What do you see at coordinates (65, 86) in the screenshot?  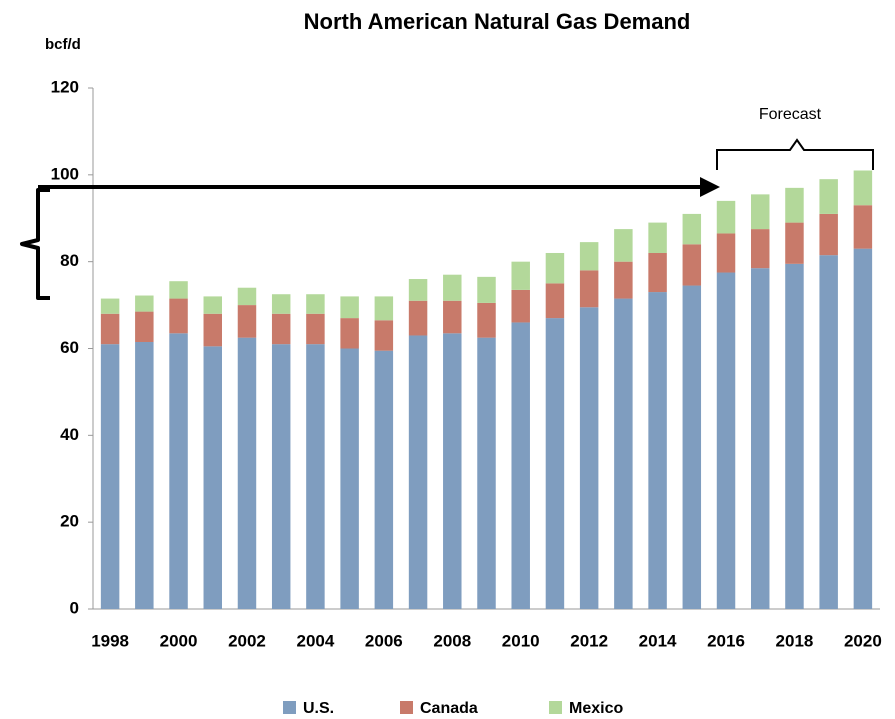 I see `y-tick-label: 120` at bounding box center [65, 86].